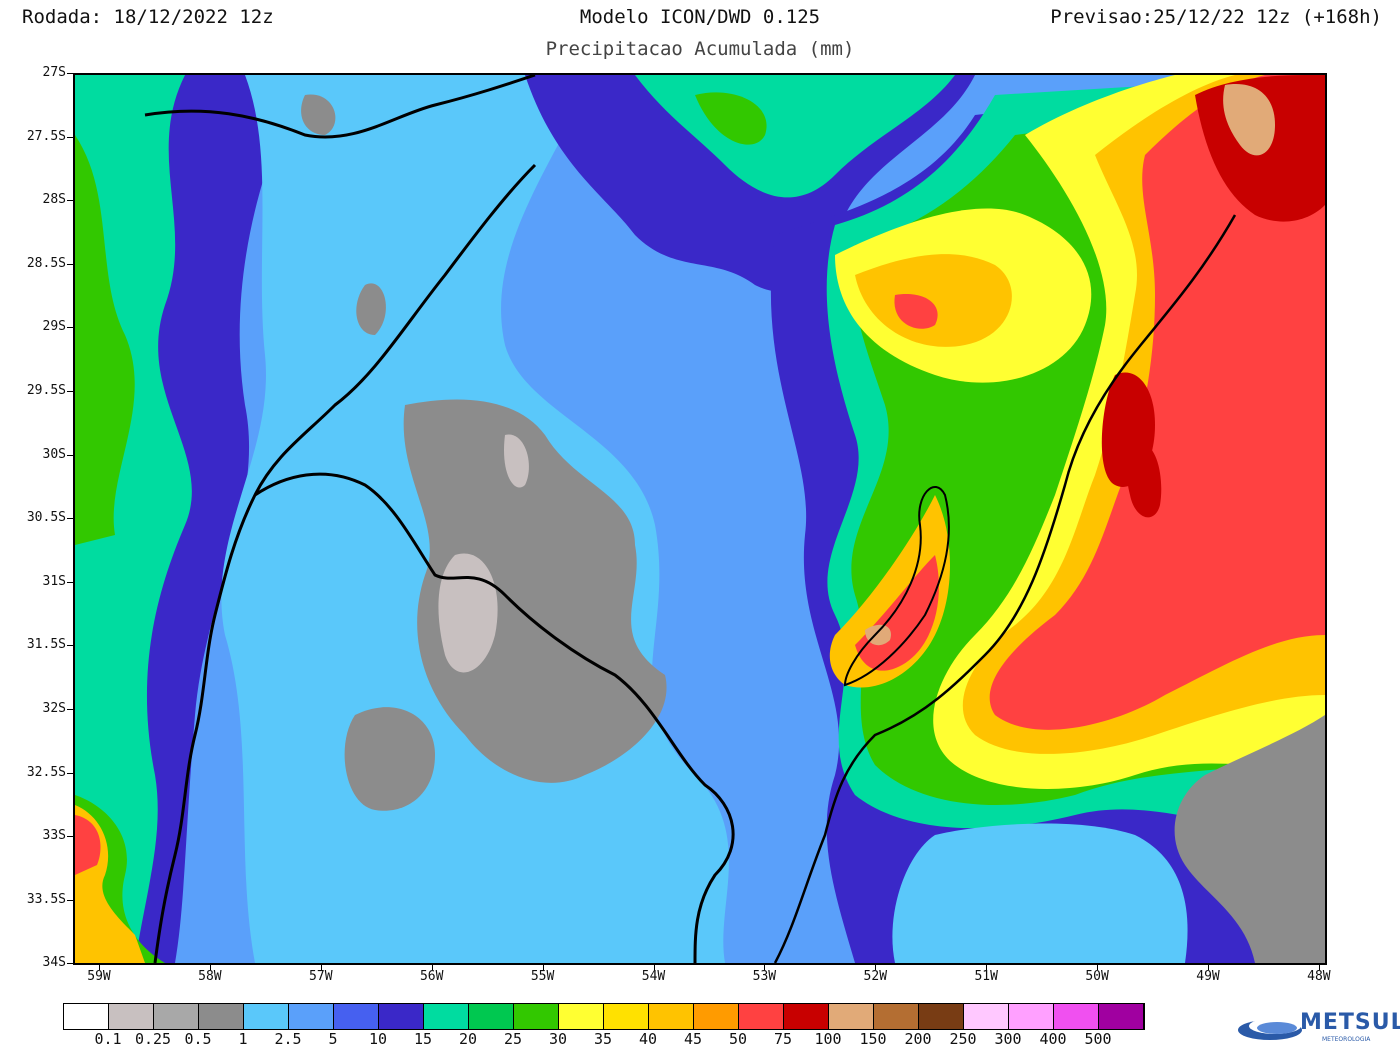  Describe the element at coordinates (389, 759) in the screenshot. I see `field-1mm-south` at that location.